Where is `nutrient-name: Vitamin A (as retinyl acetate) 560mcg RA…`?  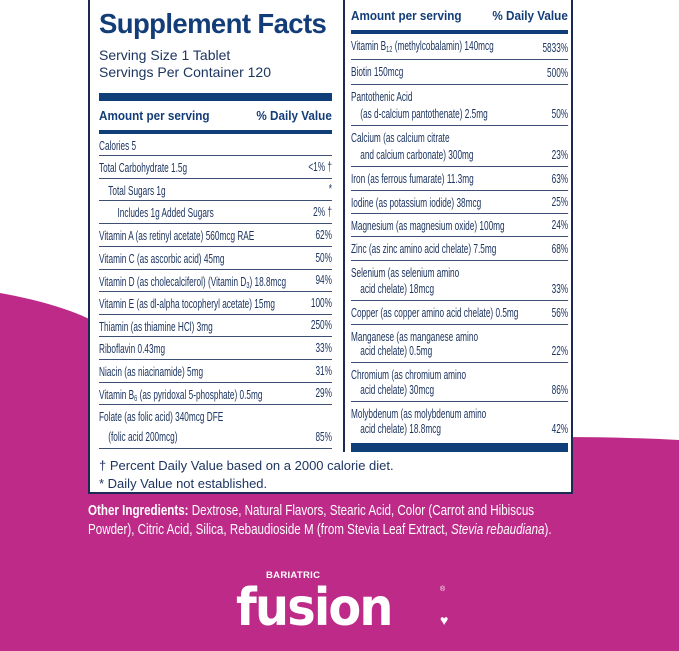 nutrient-name: Vitamin A (as retinyl acetate) 560mcg RA… is located at coordinates (176, 236).